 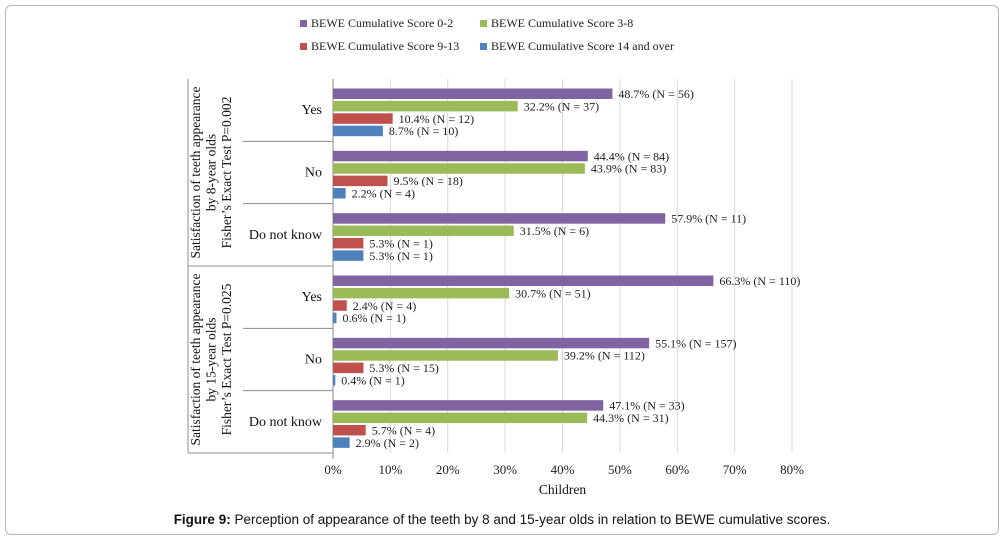 I want to click on data-label: 2.2% (N = 4), so click(x=383, y=194).